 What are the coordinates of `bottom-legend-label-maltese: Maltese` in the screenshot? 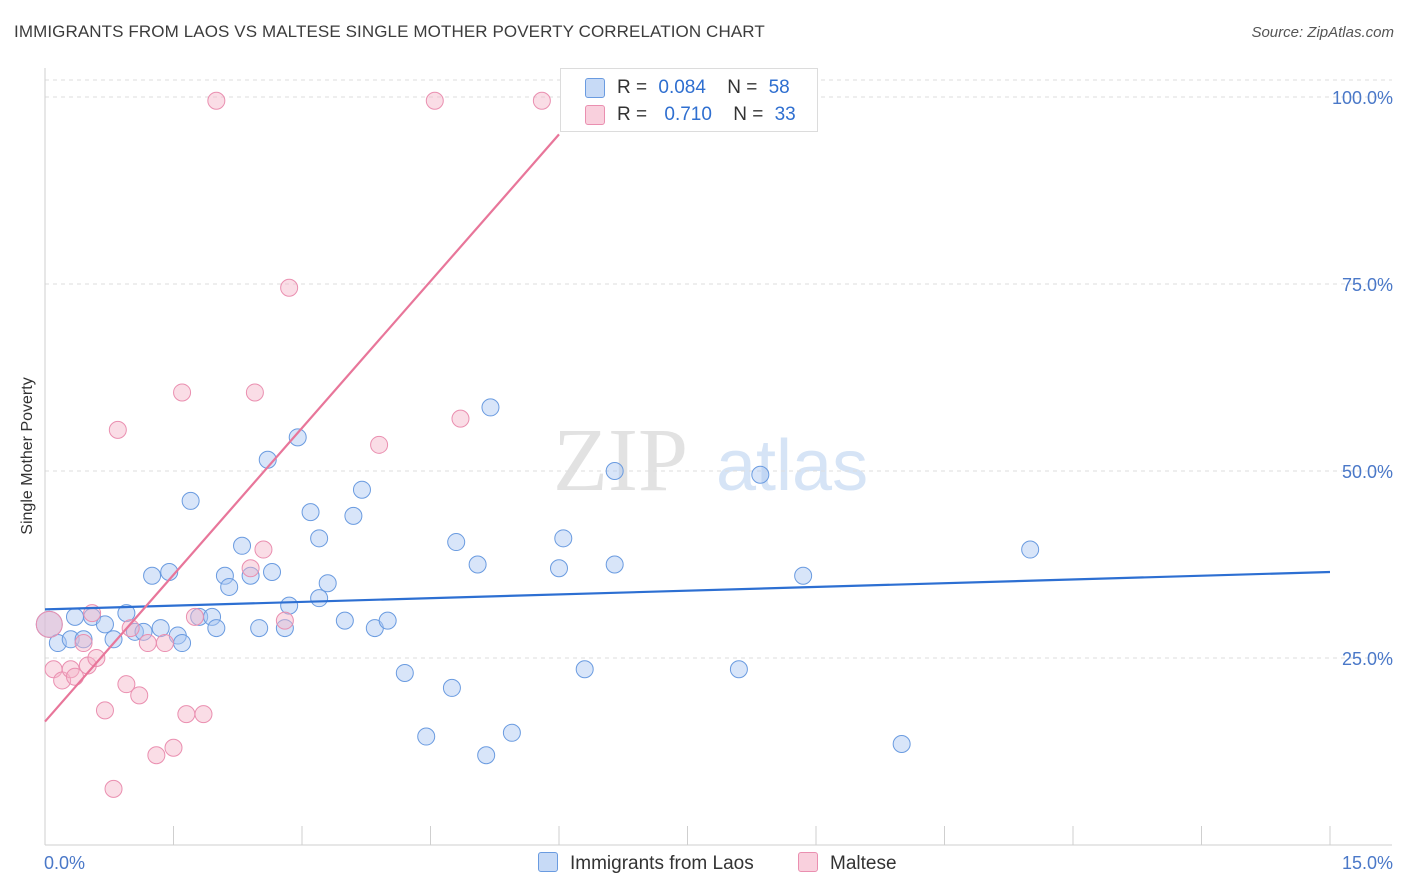 It's located at (863, 863).